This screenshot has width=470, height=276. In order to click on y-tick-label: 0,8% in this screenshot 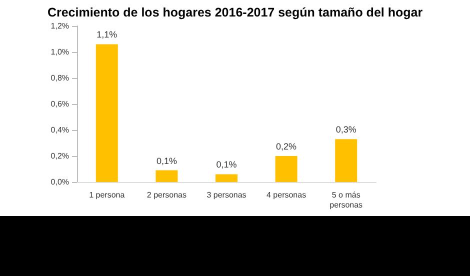, I will do `click(59, 78)`.